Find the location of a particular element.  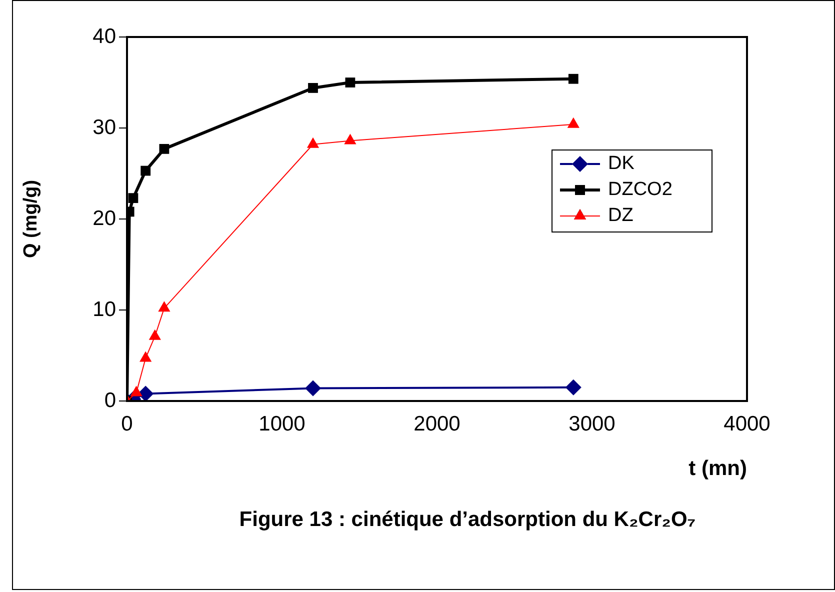

text: Figure 13 : cinétique d’adsorption du K₂Cr₂O₇ is located at coordinates (467, 520).